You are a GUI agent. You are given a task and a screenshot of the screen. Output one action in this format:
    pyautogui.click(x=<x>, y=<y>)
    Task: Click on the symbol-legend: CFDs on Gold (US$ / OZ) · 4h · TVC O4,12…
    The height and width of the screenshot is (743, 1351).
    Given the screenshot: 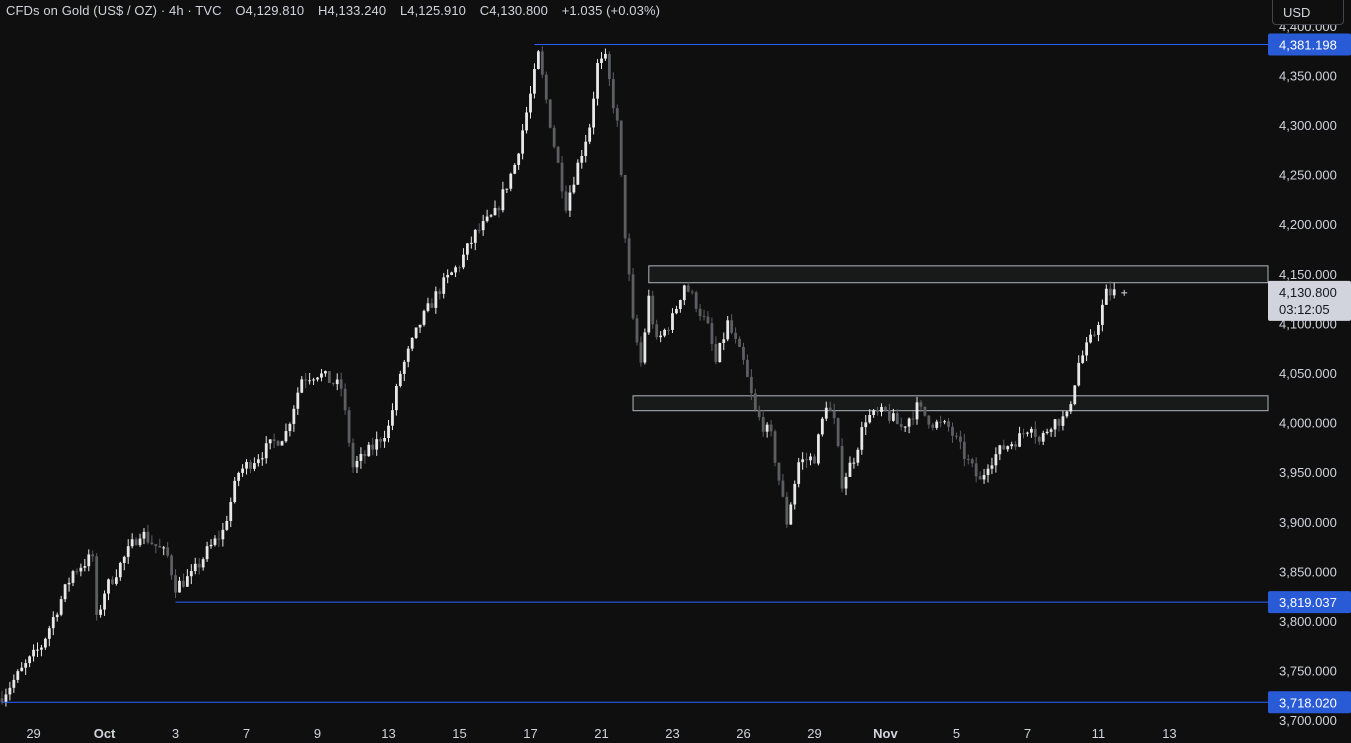 What is the action you would take?
    pyautogui.click(x=333, y=10)
    